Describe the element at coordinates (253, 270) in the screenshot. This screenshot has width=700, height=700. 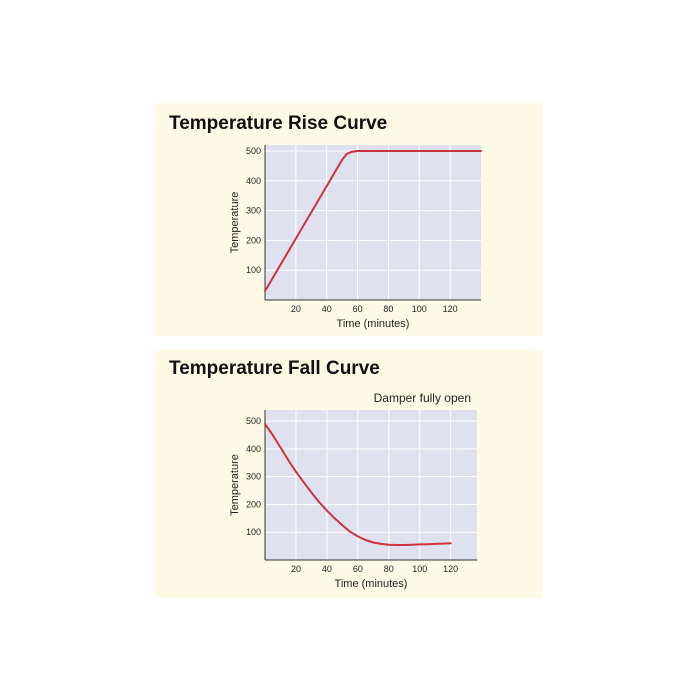
I see `rise-y-tick-label: 100` at that location.